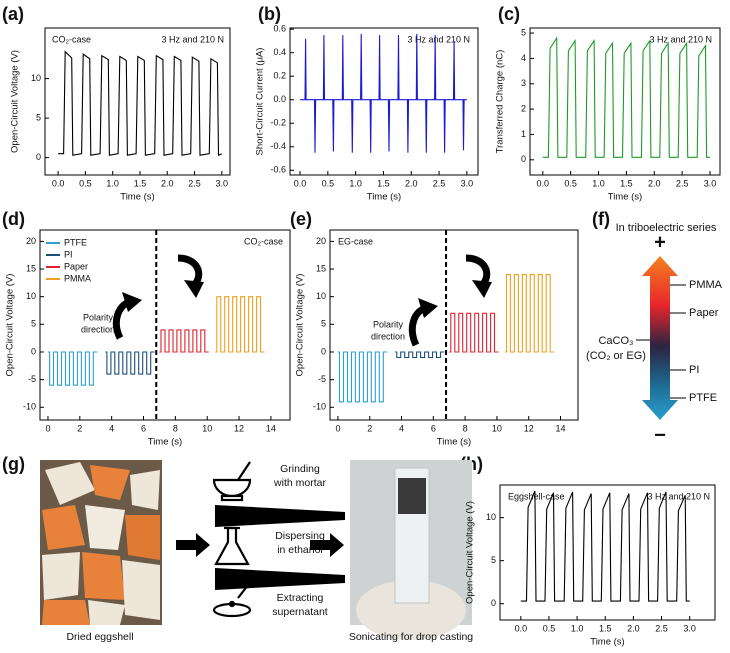 The height and width of the screenshot is (653, 730). I want to click on y-tick-label: -0.6, so click(278, 170).